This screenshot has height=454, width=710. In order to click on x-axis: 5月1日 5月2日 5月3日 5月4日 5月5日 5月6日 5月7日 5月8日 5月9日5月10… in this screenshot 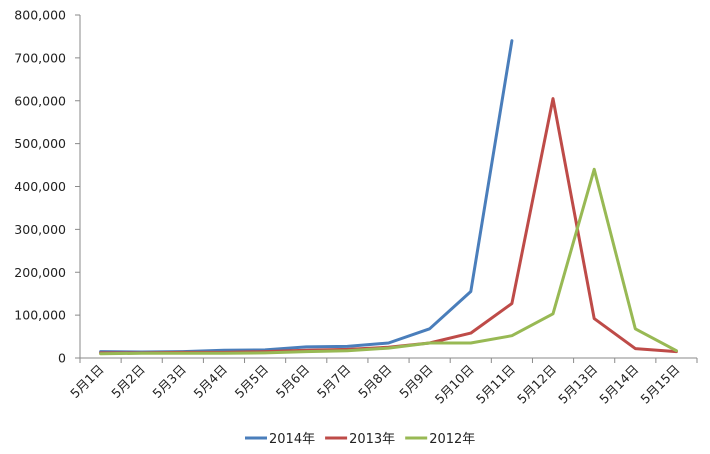, I will do `click(382, 382)`.